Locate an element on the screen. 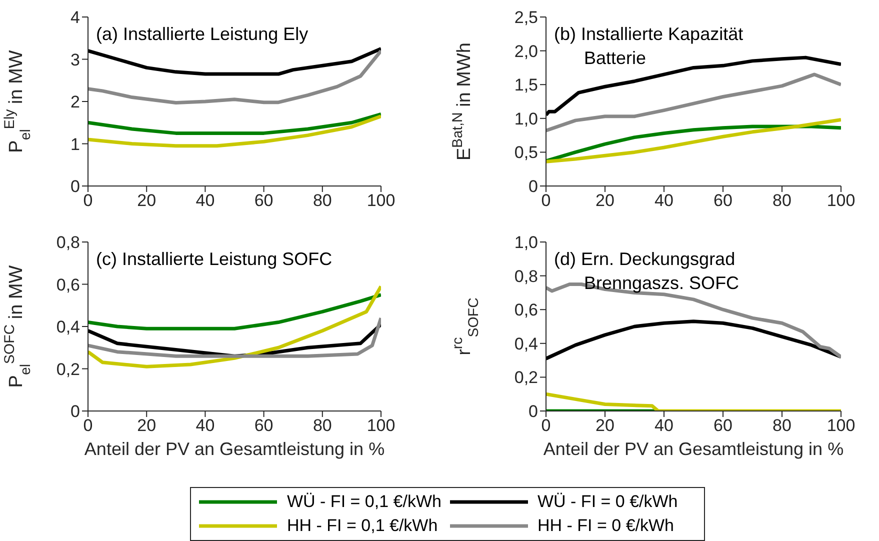  chart-title: (a) Installierte Leistung Ely is located at coordinates (202, 34).